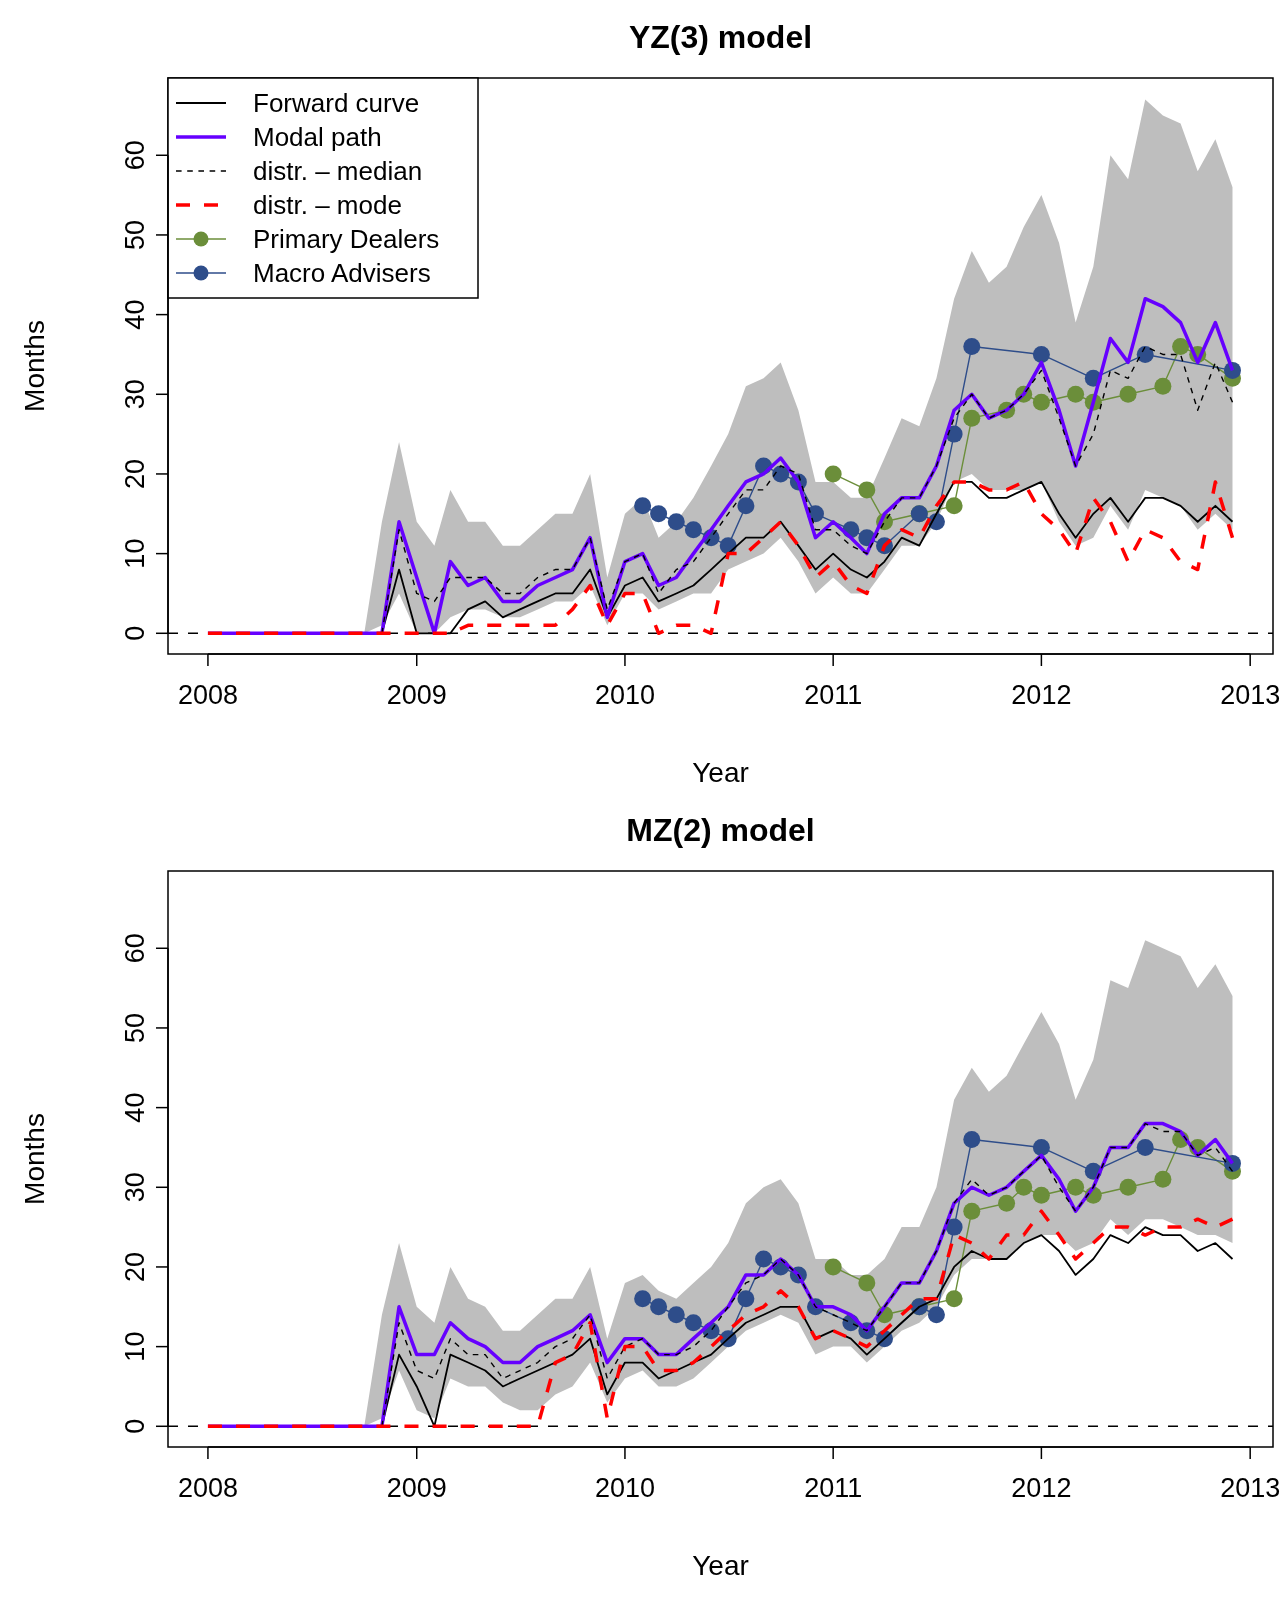 This screenshot has width=1281, height=1613. What do you see at coordinates (317, 137) in the screenshot?
I see `legend-label: Modal path` at bounding box center [317, 137].